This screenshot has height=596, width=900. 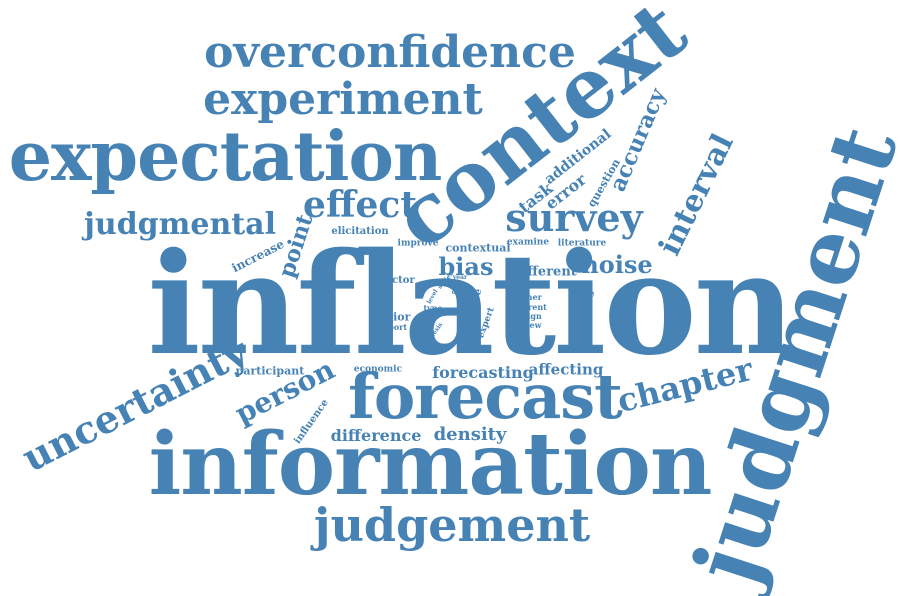 I want to click on word-survey: survey, so click(x=574, y=217).